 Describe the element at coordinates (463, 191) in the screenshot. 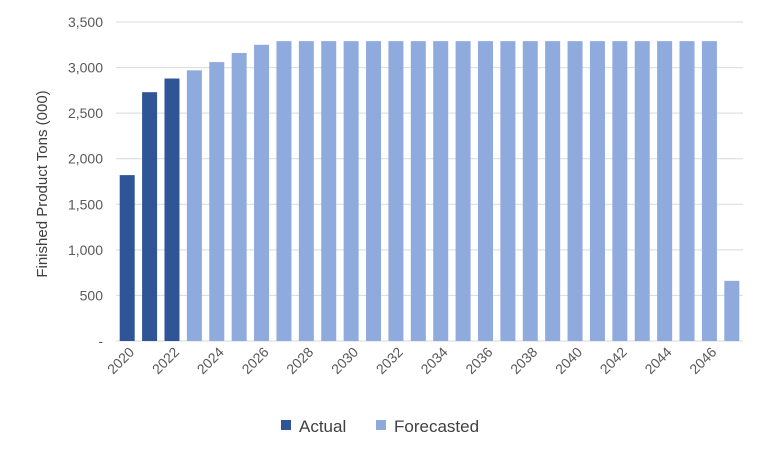

I see `bar-forecasted-2035` at that location.